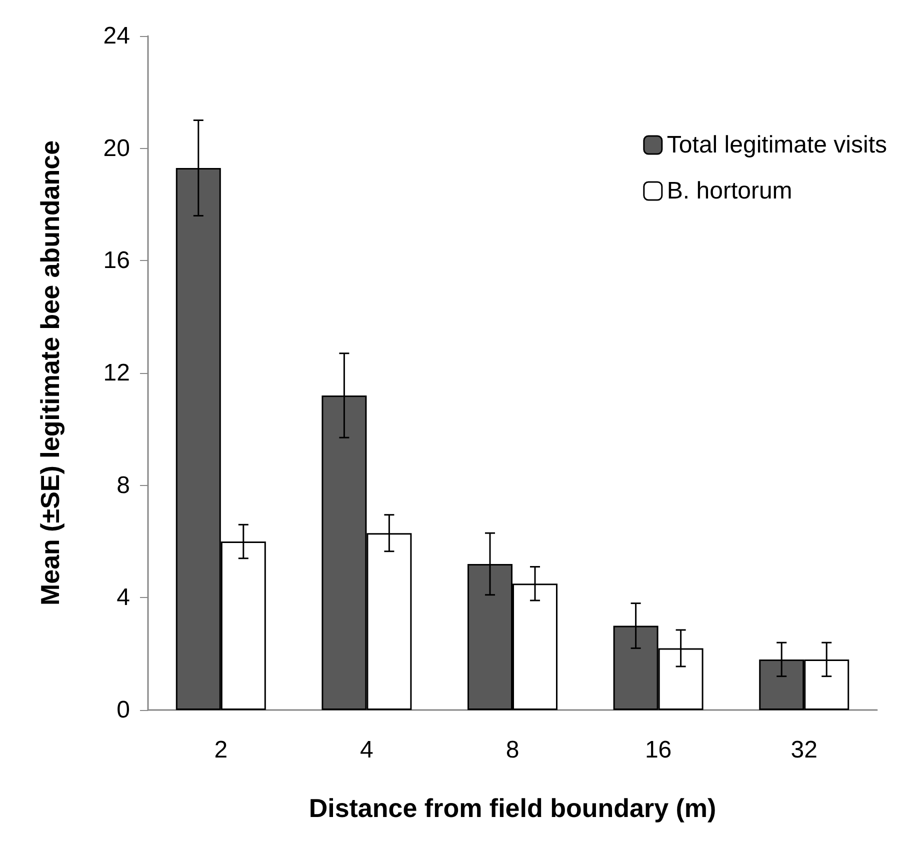 Image resolution: width=905 pixels, height=863 pixels. What do you see at coordinates (123, 485) in the screenshot?
I see `y-tick-label: 8` at bounding box center [123, 485].